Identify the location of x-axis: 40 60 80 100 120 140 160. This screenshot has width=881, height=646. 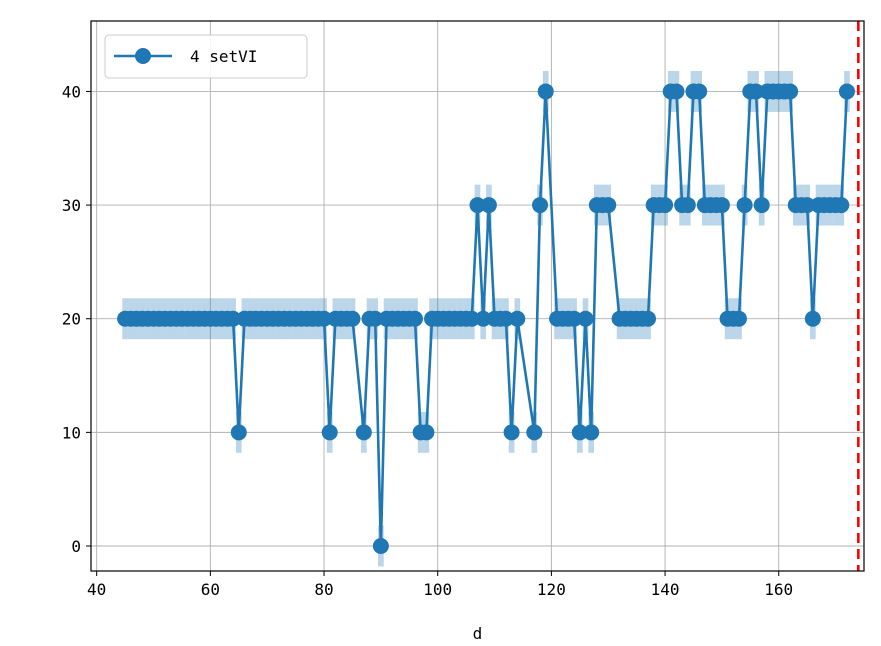
(440, 585).